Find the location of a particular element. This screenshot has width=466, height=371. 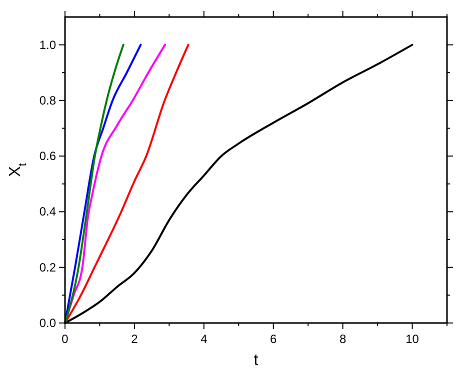

x-tick-label: 2 is located at coordinates (134, 339).